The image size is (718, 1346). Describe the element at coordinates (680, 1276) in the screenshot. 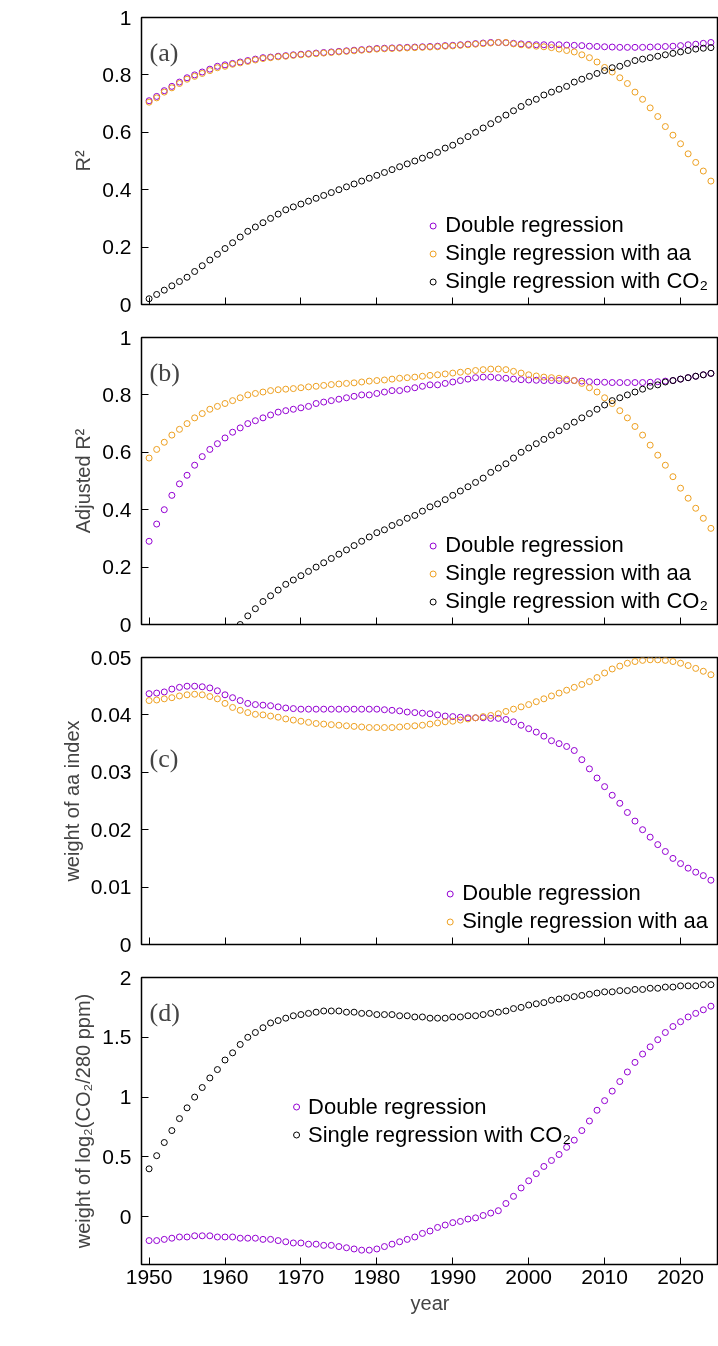

I see `x-tick-label: 2020` at that location.